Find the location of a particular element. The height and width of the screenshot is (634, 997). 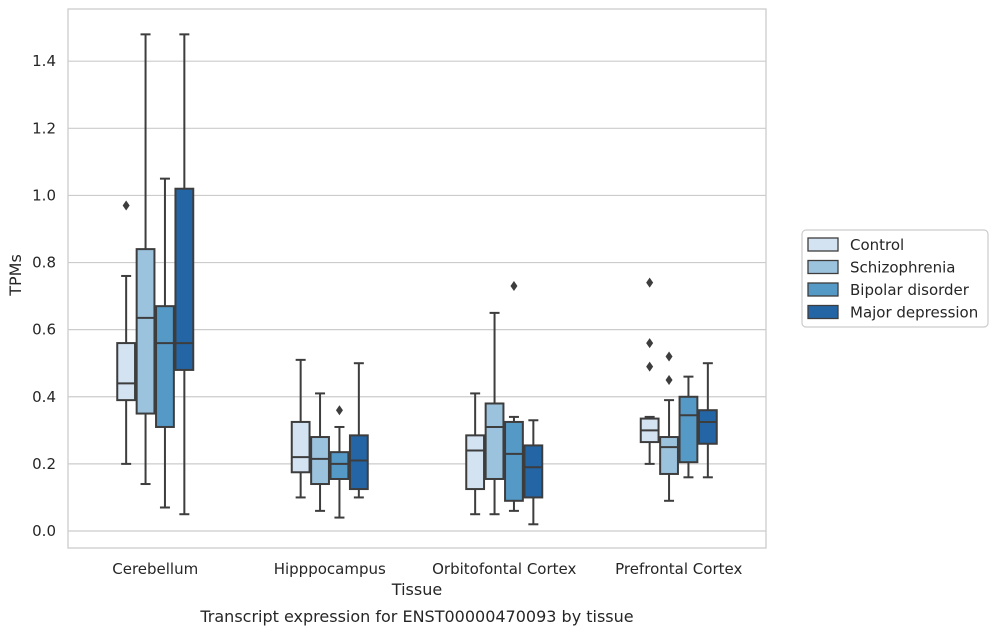

legend-item: Major depression is located at coordinates (892, 313).